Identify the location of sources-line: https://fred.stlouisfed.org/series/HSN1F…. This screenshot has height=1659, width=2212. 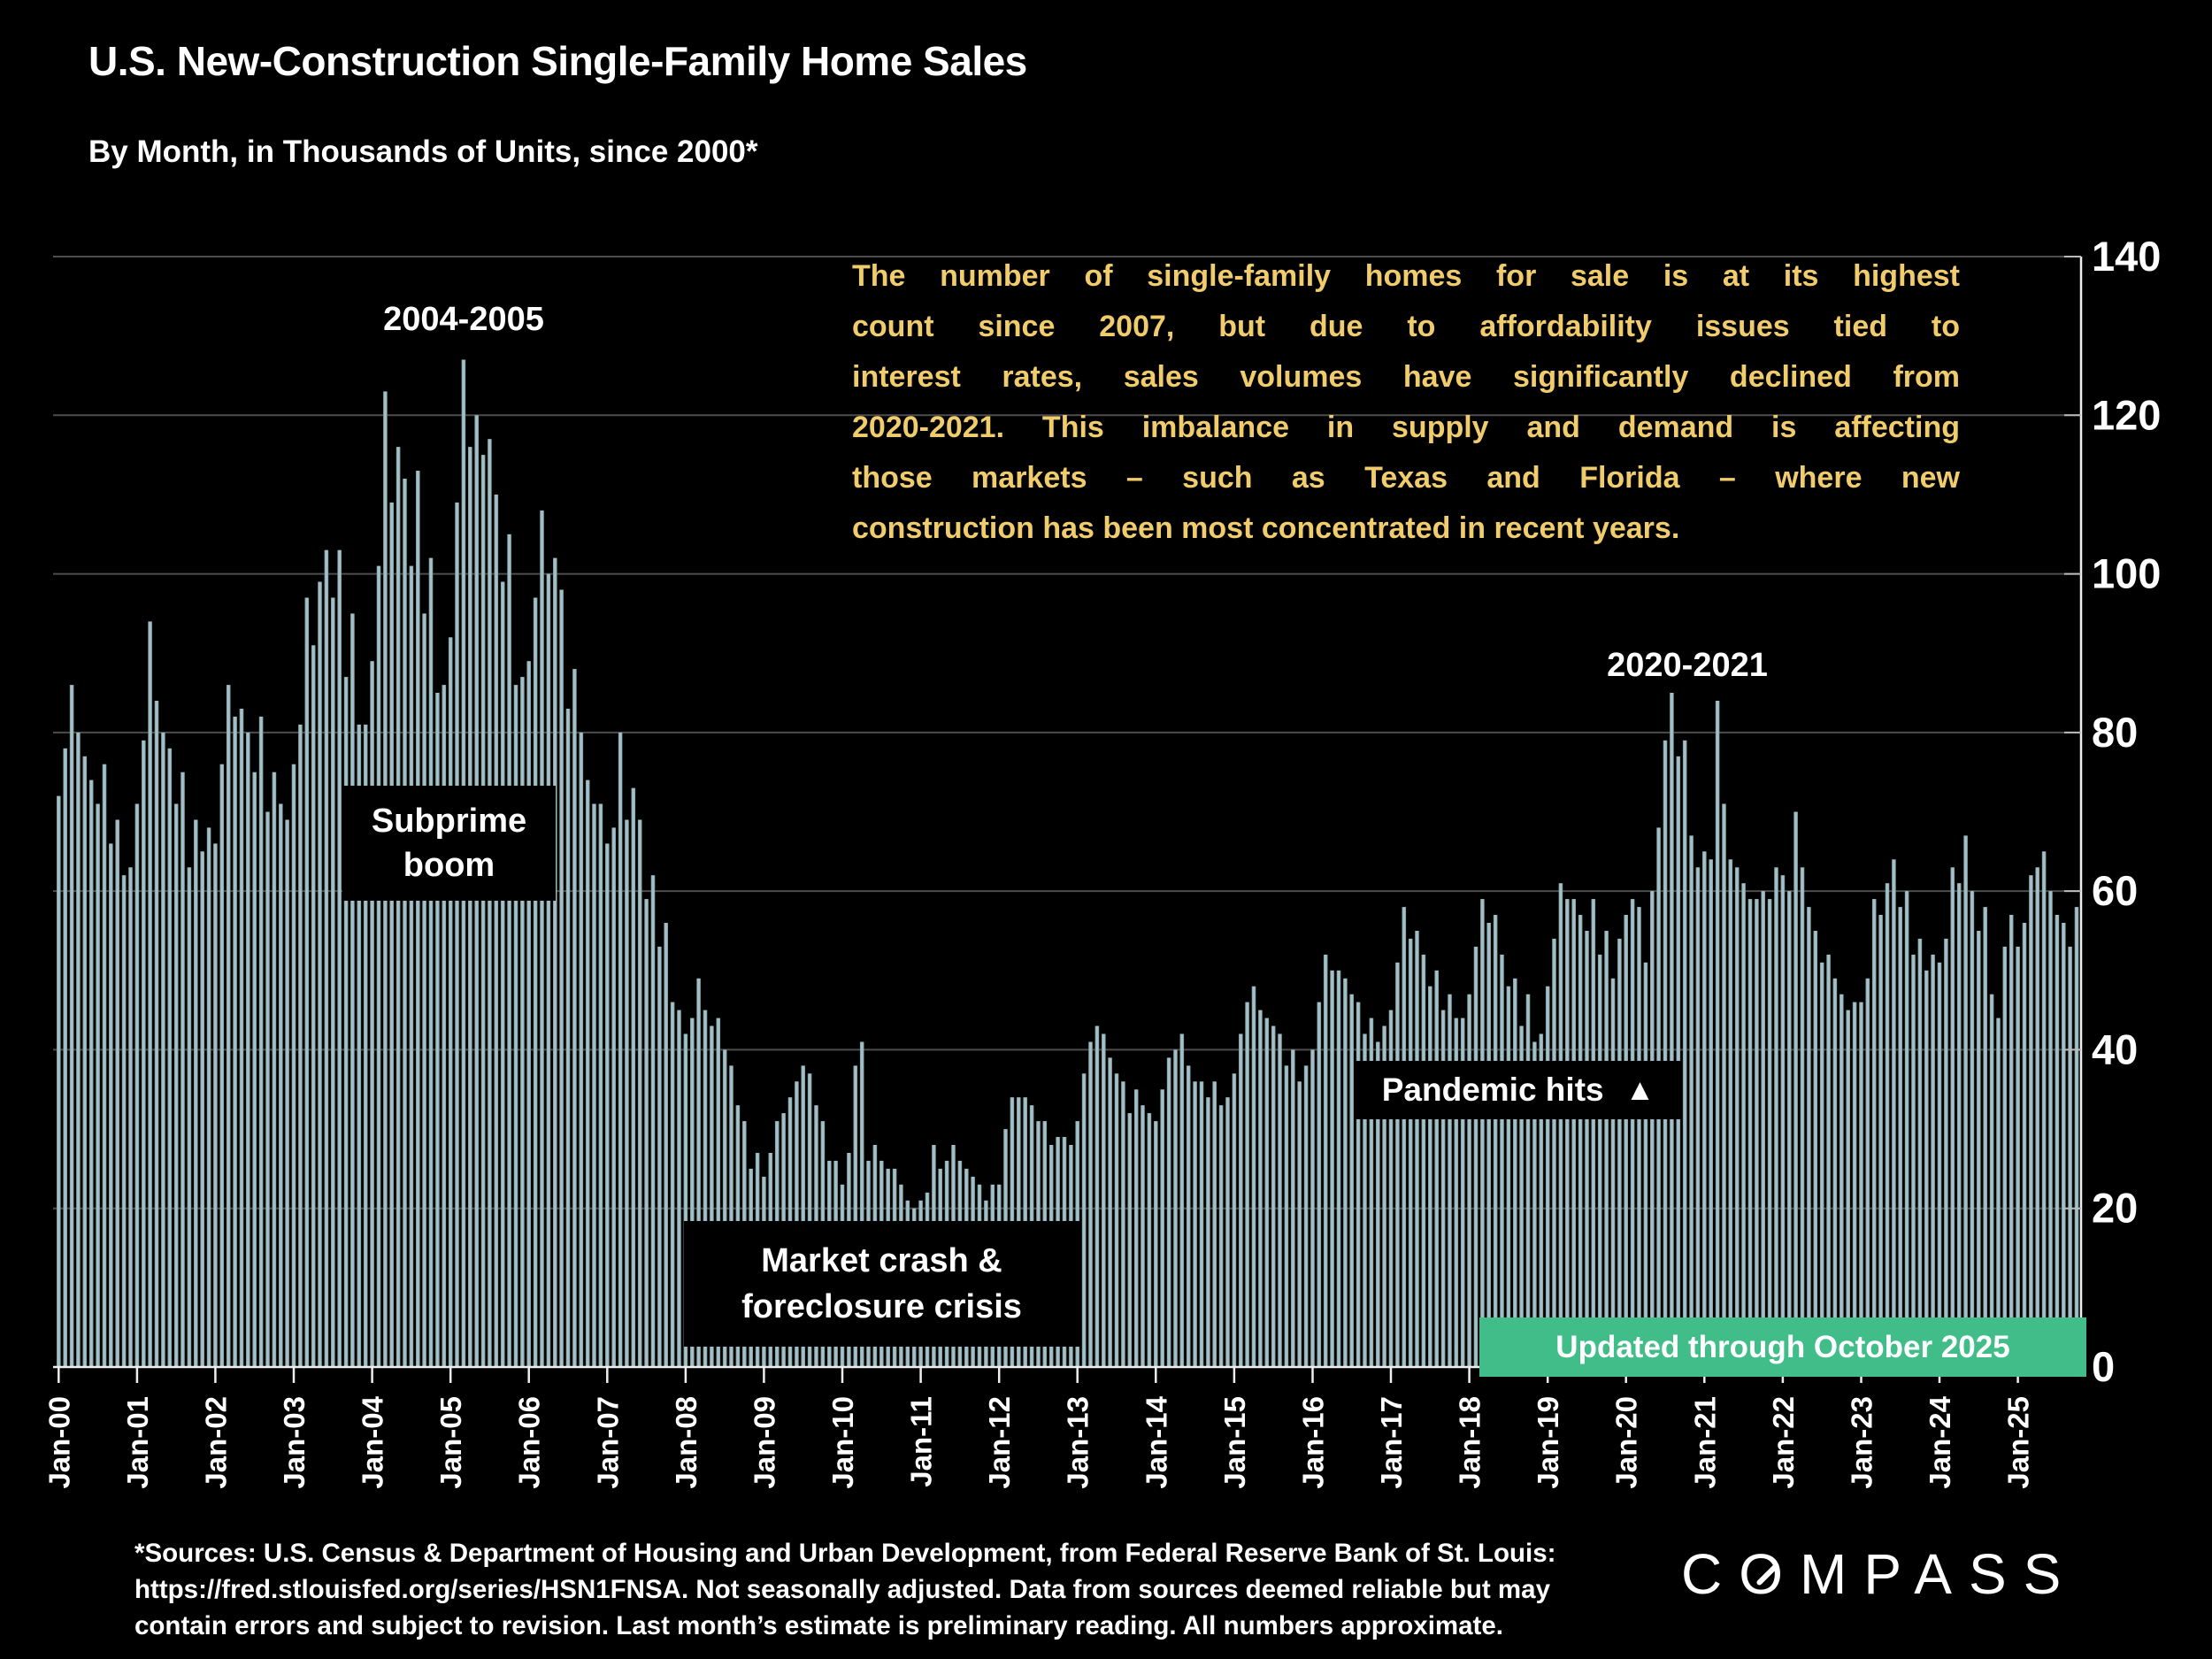
(842, 1590).